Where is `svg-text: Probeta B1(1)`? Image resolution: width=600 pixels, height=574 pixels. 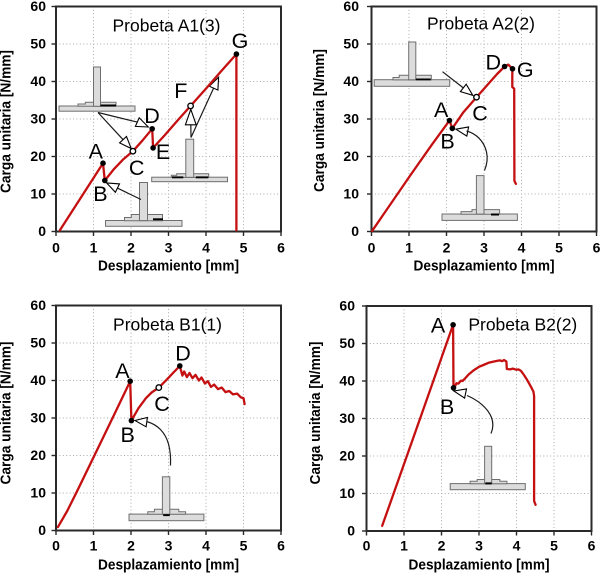 svg-text: Probeta B1(1) is located at coordinates (167, 324).